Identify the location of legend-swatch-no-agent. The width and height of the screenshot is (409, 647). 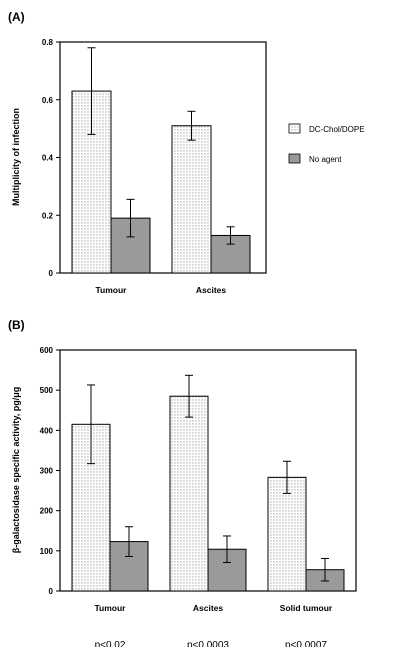
(294, 158).